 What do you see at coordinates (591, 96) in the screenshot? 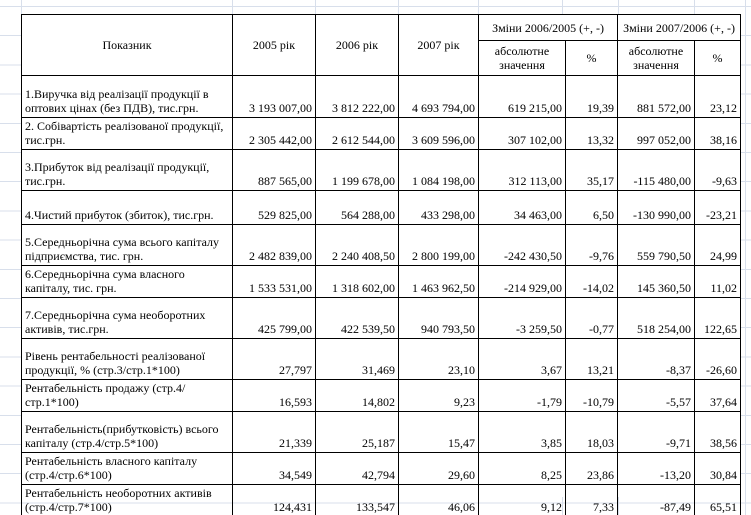
I see `value-cell: 19,39` at bounding box center [591, 96].